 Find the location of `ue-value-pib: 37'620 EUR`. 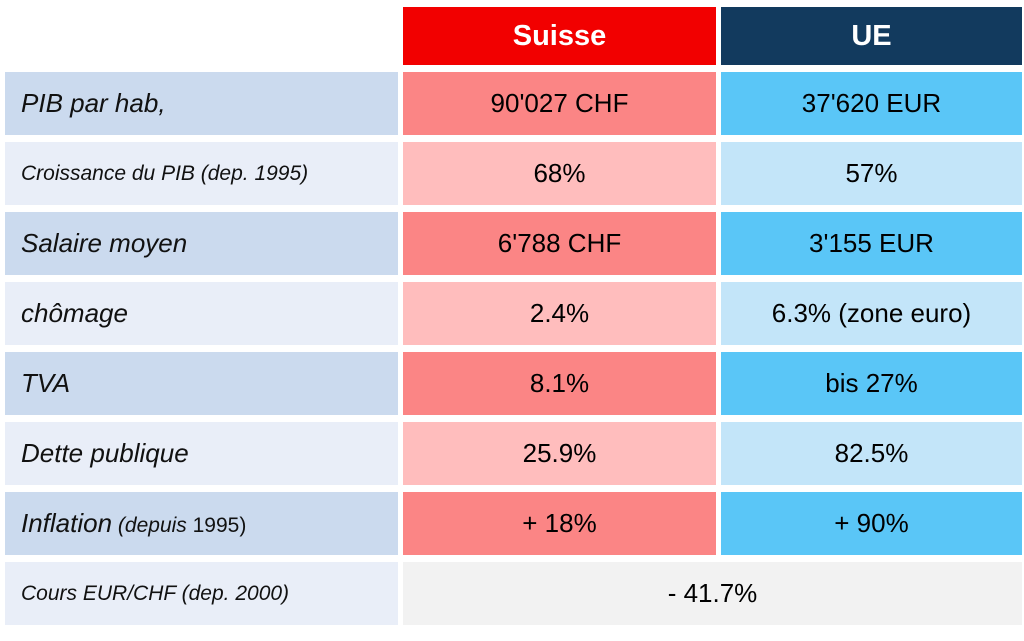

ue-value-pib: 37'620 EUR is located at coordinates (871, 103).